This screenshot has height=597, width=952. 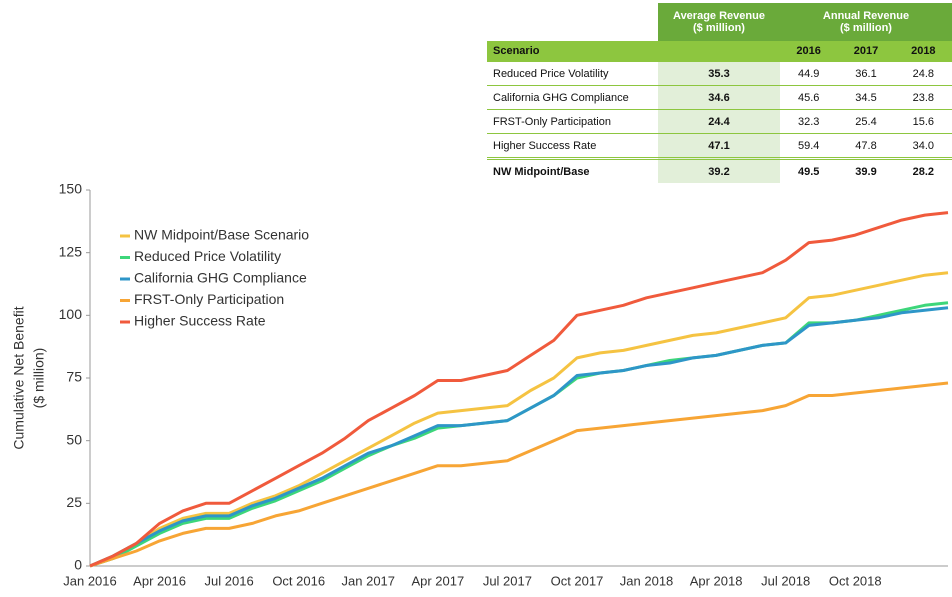 I want to click on column-header-row: Scenario 2016 2017 2018, so click(x=719, y=51).